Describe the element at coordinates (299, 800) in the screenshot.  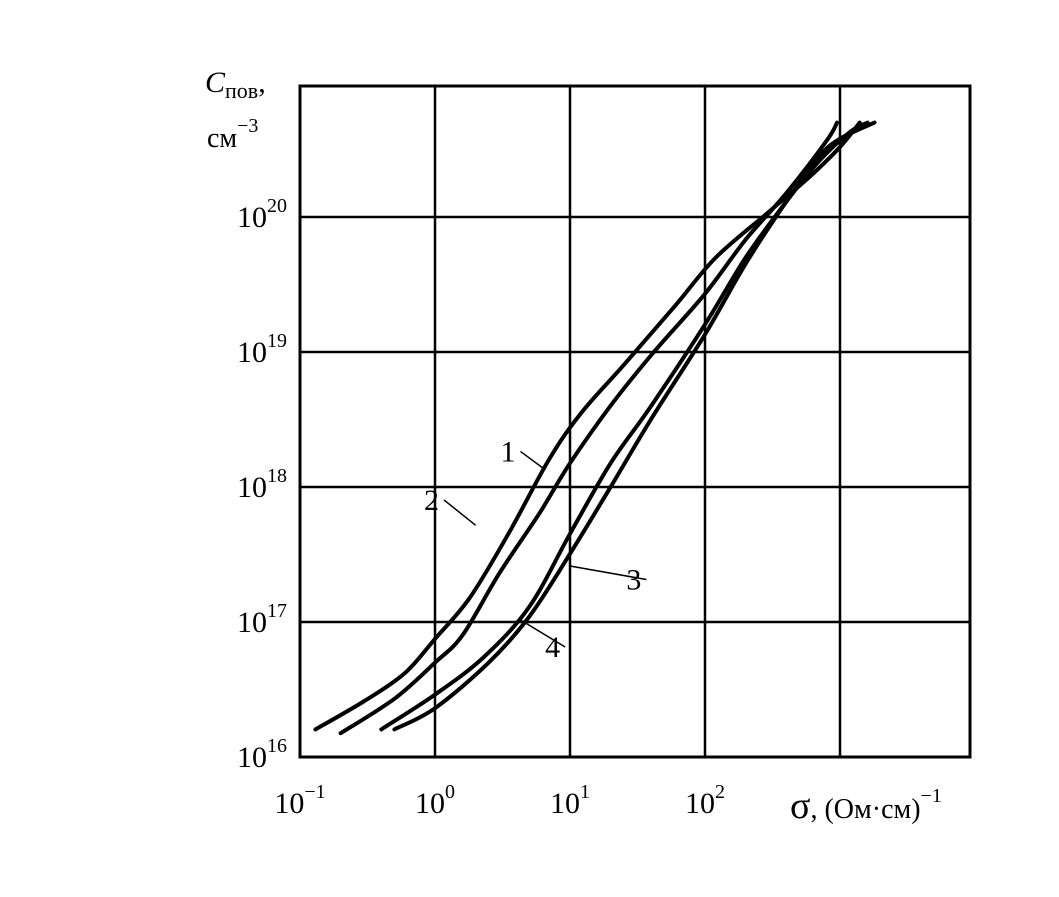
I see `x-tick-label: 10⁻¹` at that location.